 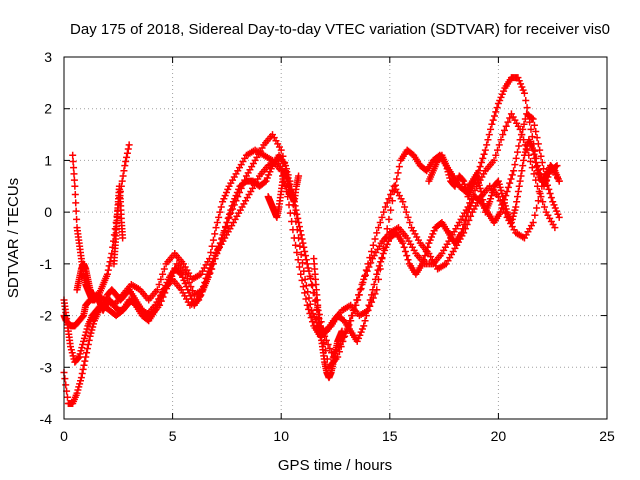 I want to click on y-tick-label: 1, so click(x=48, y=160).